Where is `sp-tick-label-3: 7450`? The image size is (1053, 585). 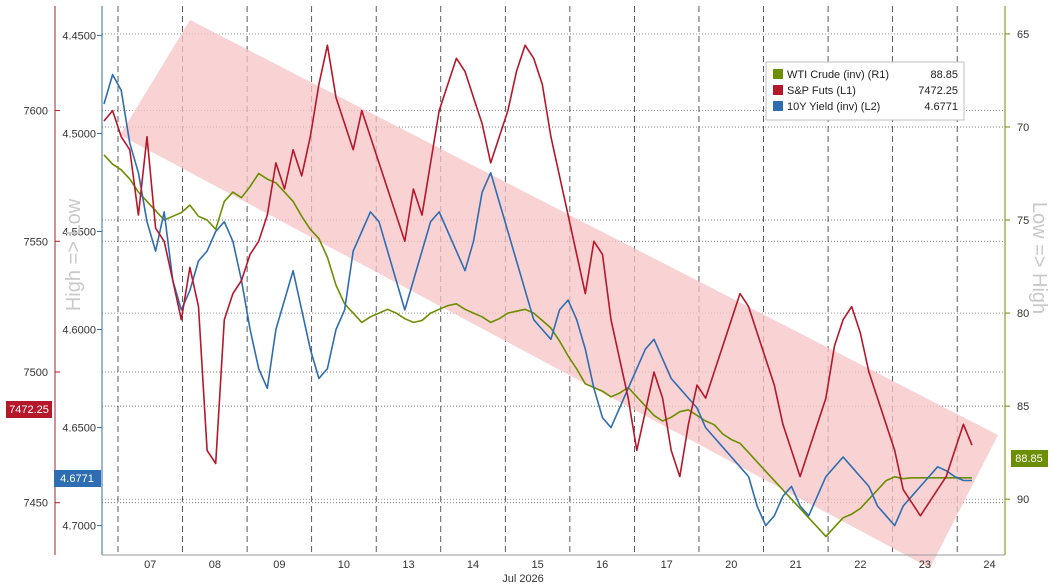
sp-tick-label-3: 7450 is located at coordinates (36, 504).